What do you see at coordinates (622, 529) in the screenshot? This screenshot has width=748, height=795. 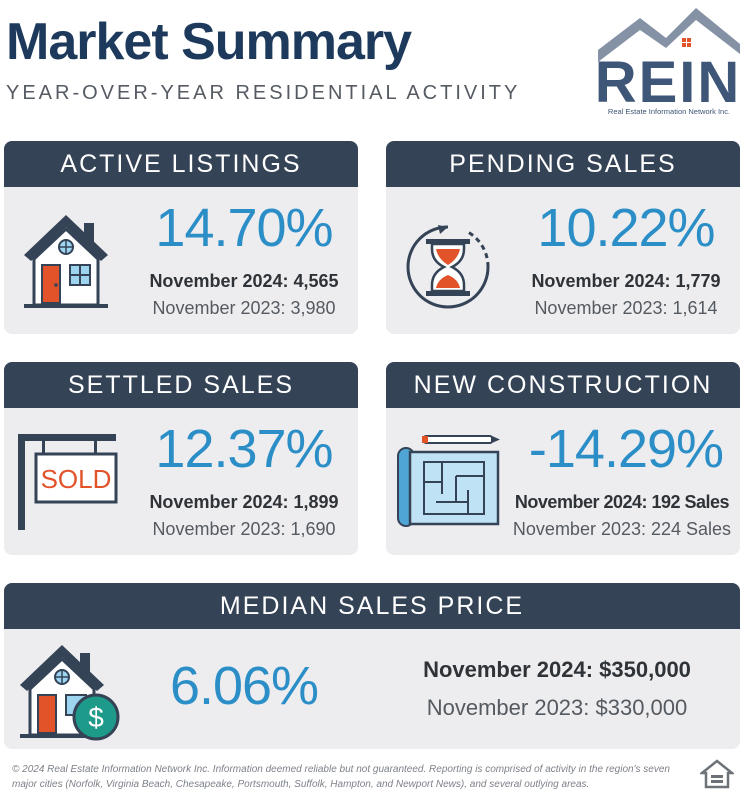 I see `new-construction-previous: November 2023: 224 Sales` at bounding box center [622, 529].